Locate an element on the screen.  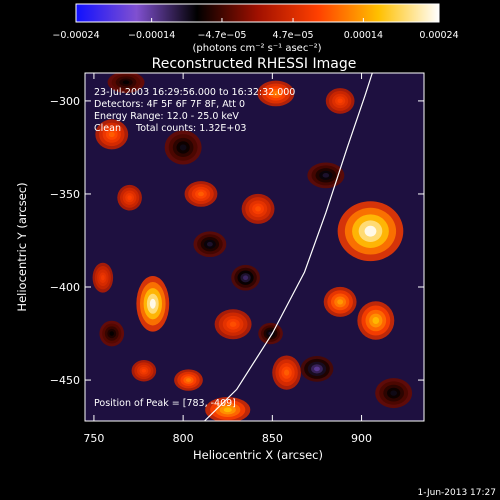
y-tick-label: −300 is located at coordinates (65, 101).